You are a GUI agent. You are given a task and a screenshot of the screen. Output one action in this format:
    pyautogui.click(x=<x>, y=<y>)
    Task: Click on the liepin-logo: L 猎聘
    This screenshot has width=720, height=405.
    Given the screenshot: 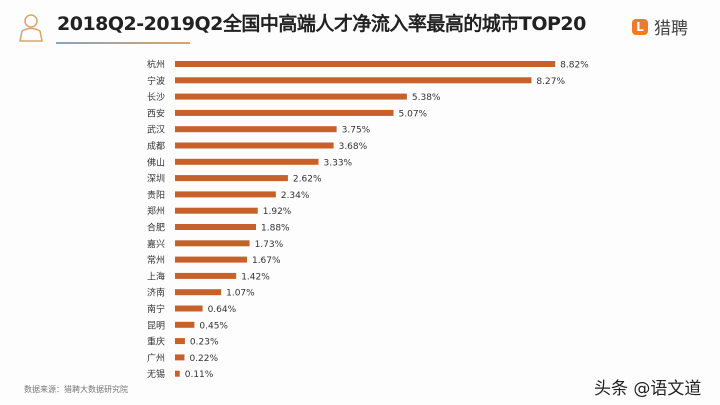 What is the action you would take?
    pyautogui.click(x=660, y=26)
    